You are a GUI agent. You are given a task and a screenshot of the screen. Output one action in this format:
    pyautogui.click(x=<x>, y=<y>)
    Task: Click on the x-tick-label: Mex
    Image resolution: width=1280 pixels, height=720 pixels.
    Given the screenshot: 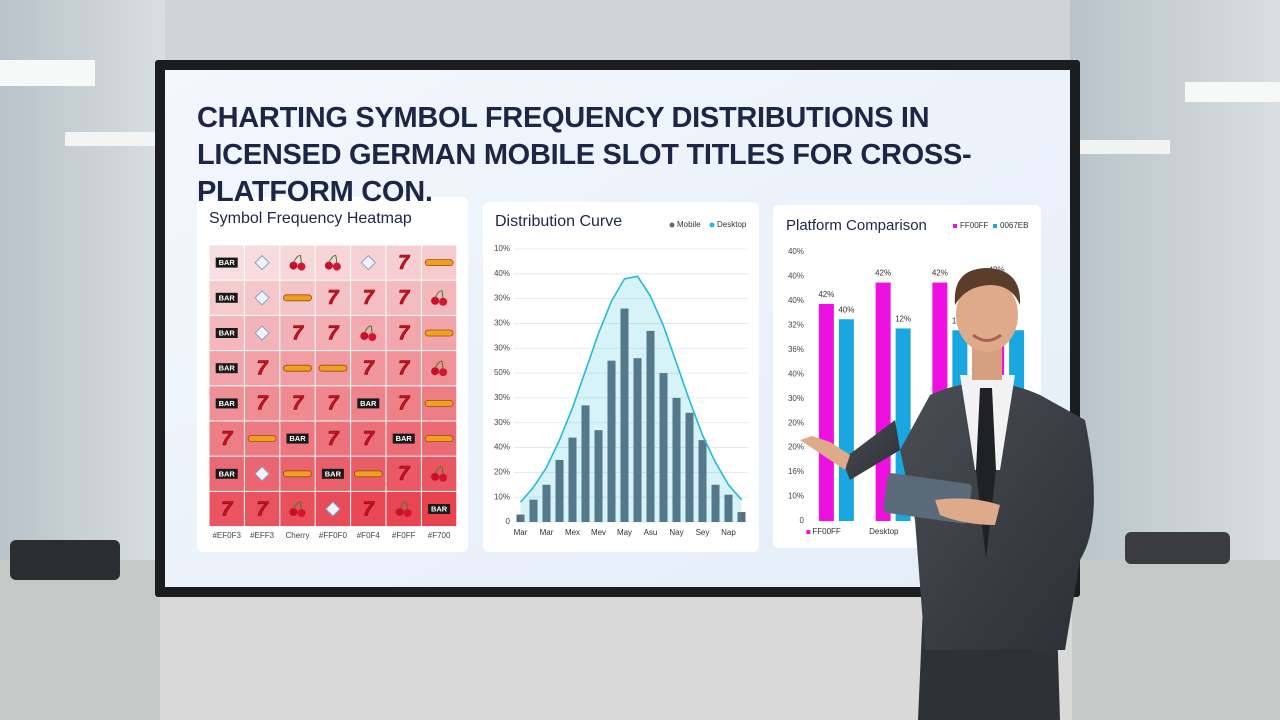 What is the action you would take?
    pyautogui.click(x=572, y=532)
    